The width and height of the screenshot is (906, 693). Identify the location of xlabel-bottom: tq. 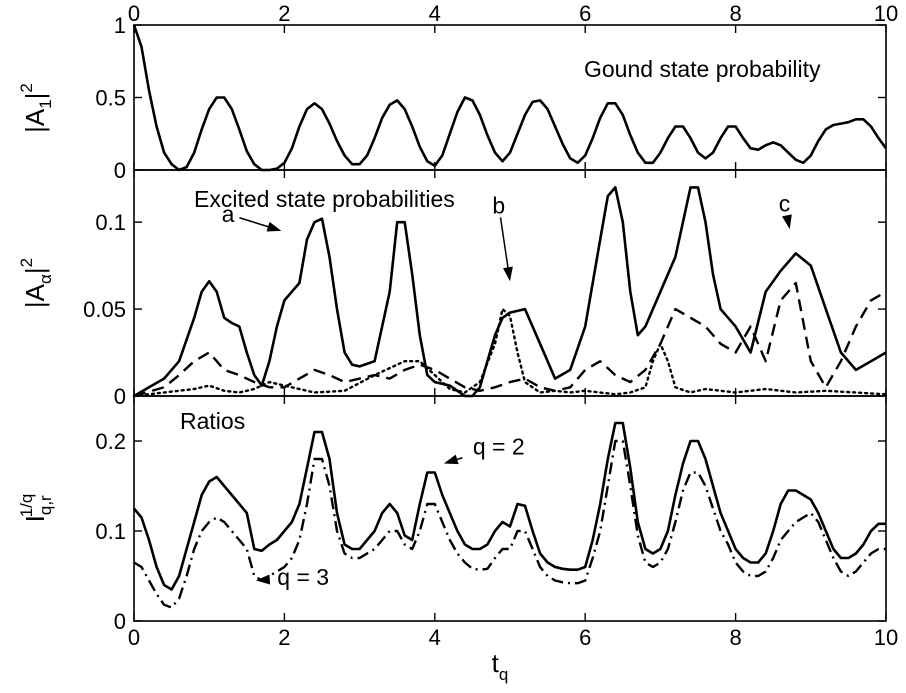
(500, 666).